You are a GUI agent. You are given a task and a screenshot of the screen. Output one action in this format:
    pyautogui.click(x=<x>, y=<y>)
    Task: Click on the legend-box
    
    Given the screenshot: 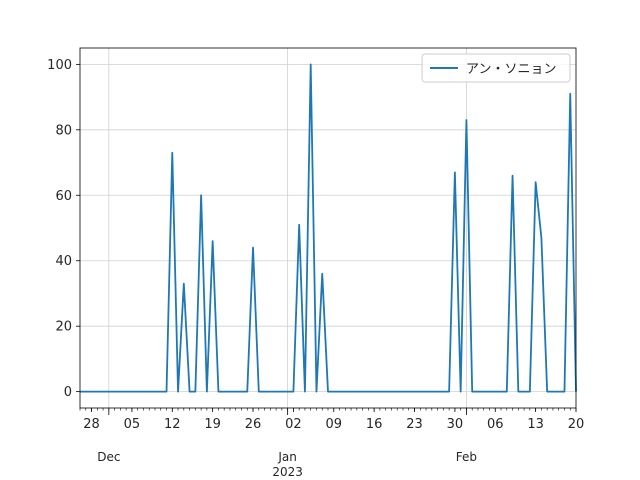 What is the action you would take?
    pyautogui.click(x=496, y=68)
    